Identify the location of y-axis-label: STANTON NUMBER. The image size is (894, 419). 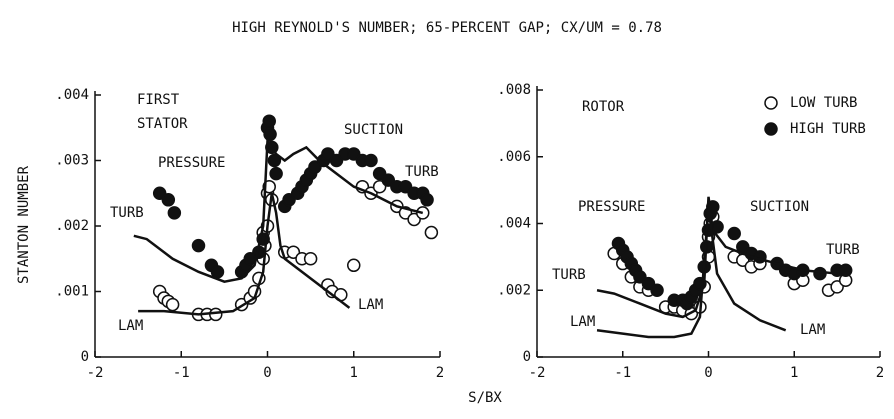
(24, 224).